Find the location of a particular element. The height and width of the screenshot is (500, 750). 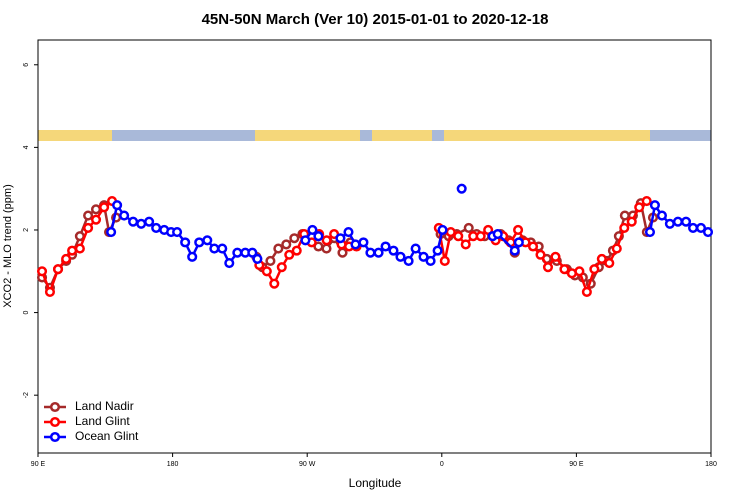

map-strip is located at coordinates (374, 135).